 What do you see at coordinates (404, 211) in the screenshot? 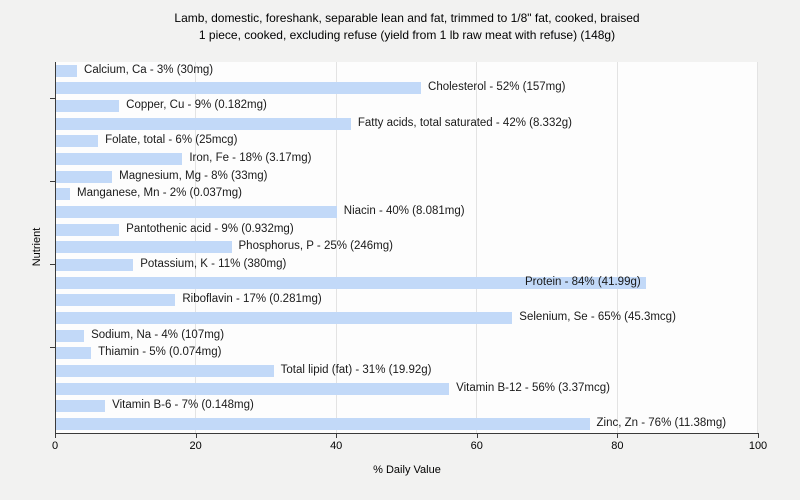
I see `bar-label: Niacin - 40% (8.081mg)` at bounding box center [404, 211].